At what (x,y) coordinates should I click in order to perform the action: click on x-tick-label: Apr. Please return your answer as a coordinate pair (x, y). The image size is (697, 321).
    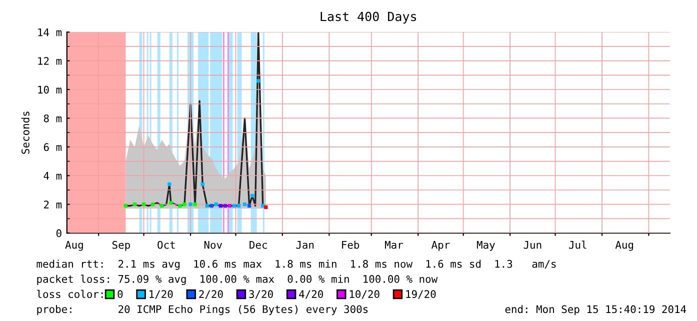
    Looking at the image, I should click on (440, 246).